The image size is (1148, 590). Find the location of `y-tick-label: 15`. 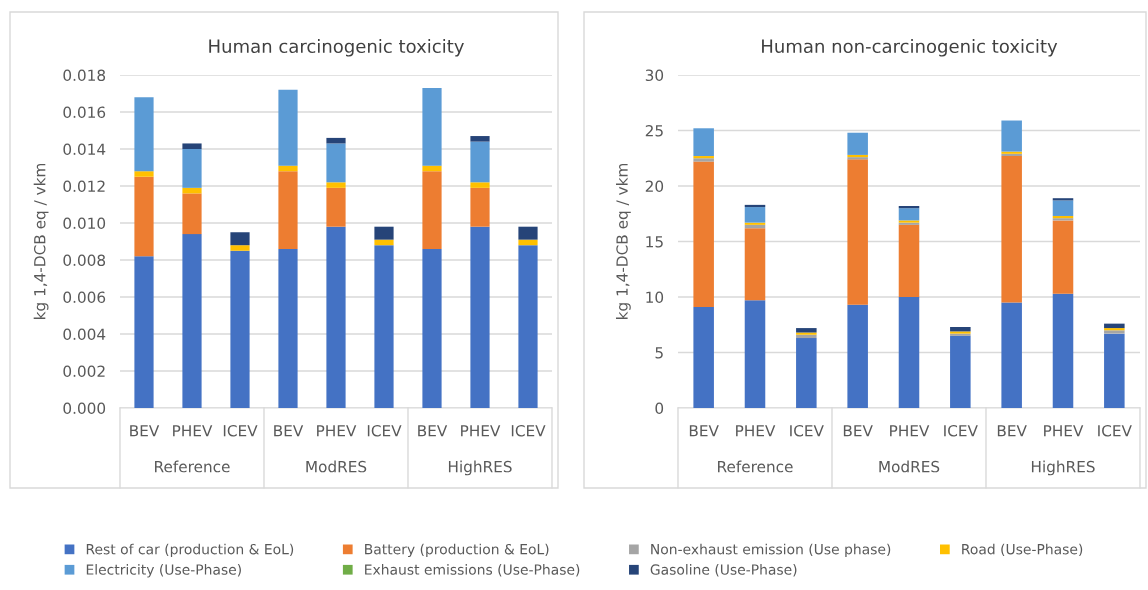

y-tick-label: 15 is located at coordinates (654, 242).